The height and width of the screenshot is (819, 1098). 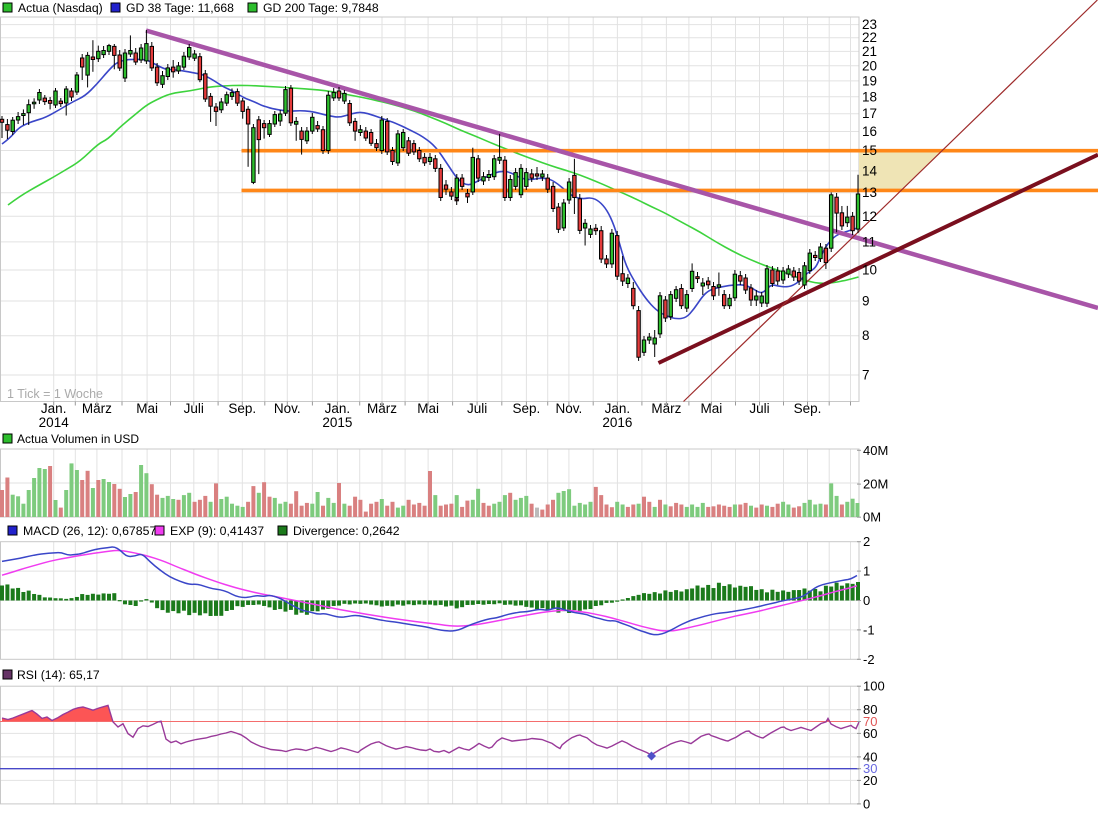 What do you see at coordinates (869, 80) in the screenshot?
I see `svg-text: 19` at bounding box center [869, 80].